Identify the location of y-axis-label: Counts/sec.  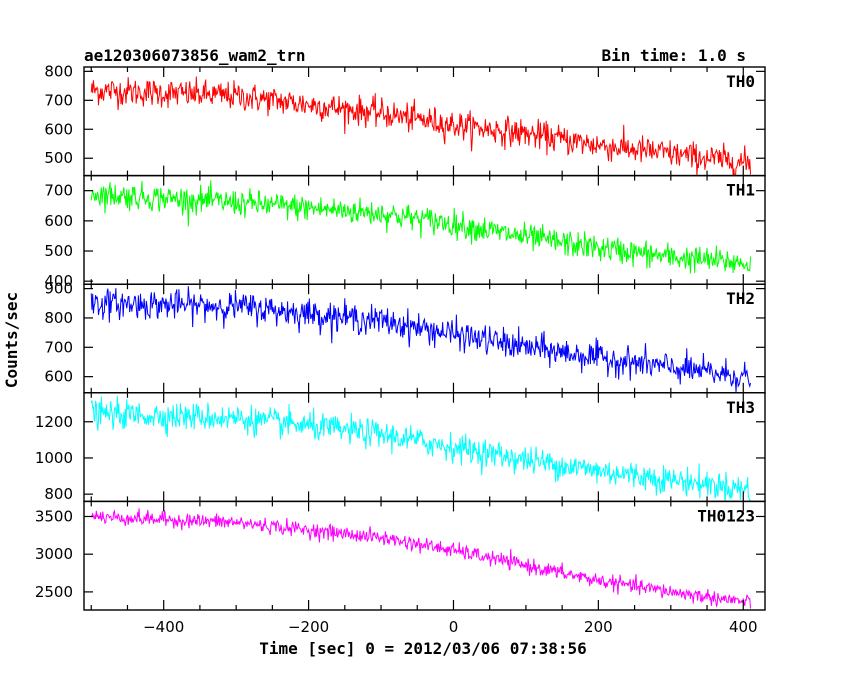
(11, 340).